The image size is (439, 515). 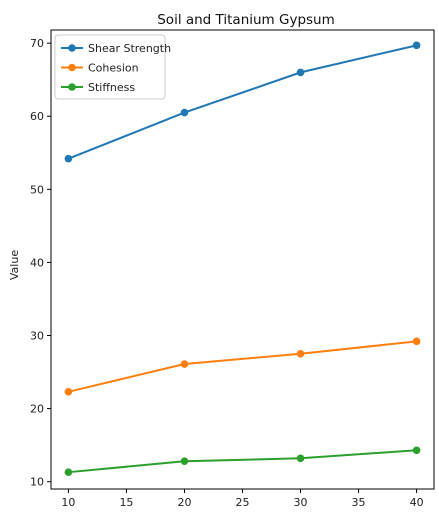 I want to click on x-tick-label: 30, so click(x=301, y=502).